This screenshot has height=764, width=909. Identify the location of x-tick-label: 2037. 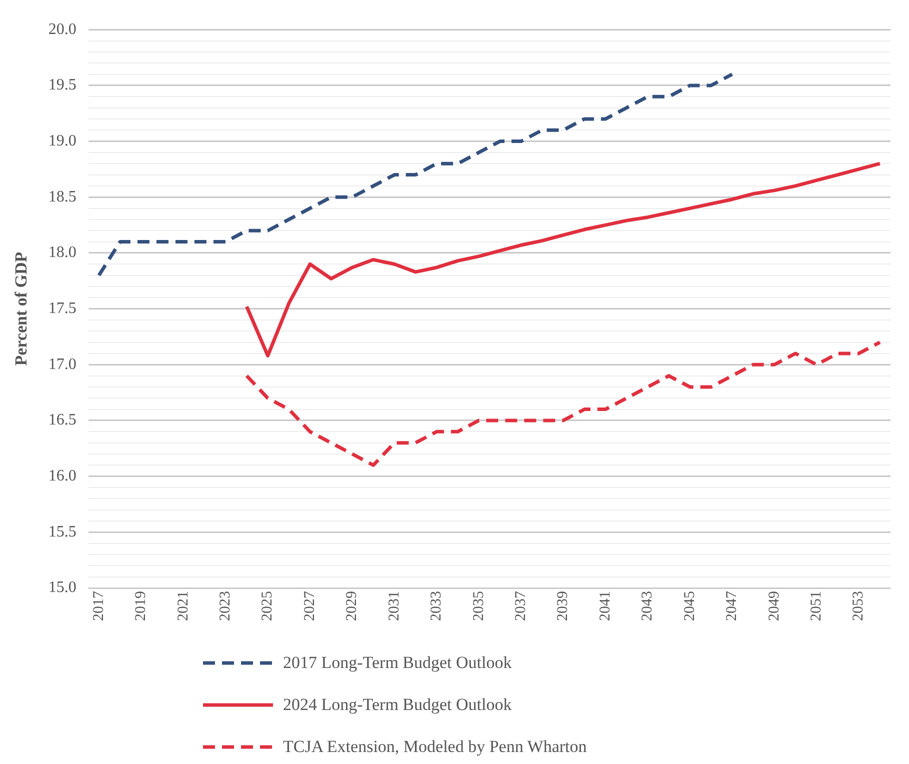
(521, 605).